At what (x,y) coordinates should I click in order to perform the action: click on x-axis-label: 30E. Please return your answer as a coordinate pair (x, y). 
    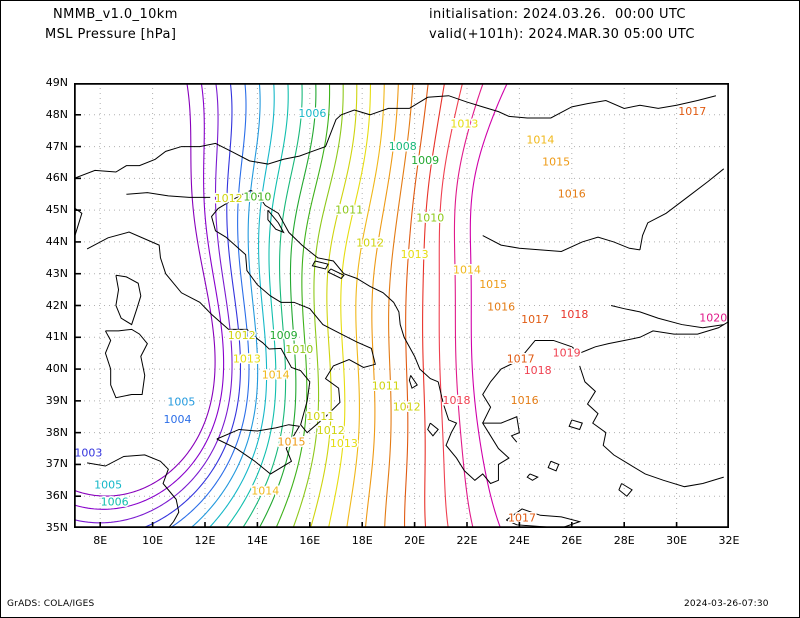
    Looking at the image, I should click on (677, 540).